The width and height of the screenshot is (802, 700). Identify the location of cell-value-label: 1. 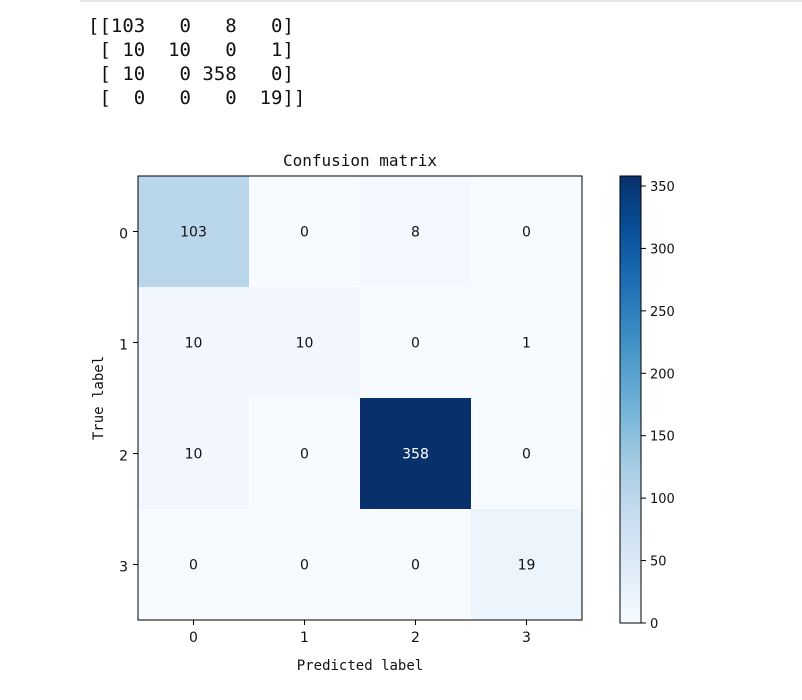
(526, 344).